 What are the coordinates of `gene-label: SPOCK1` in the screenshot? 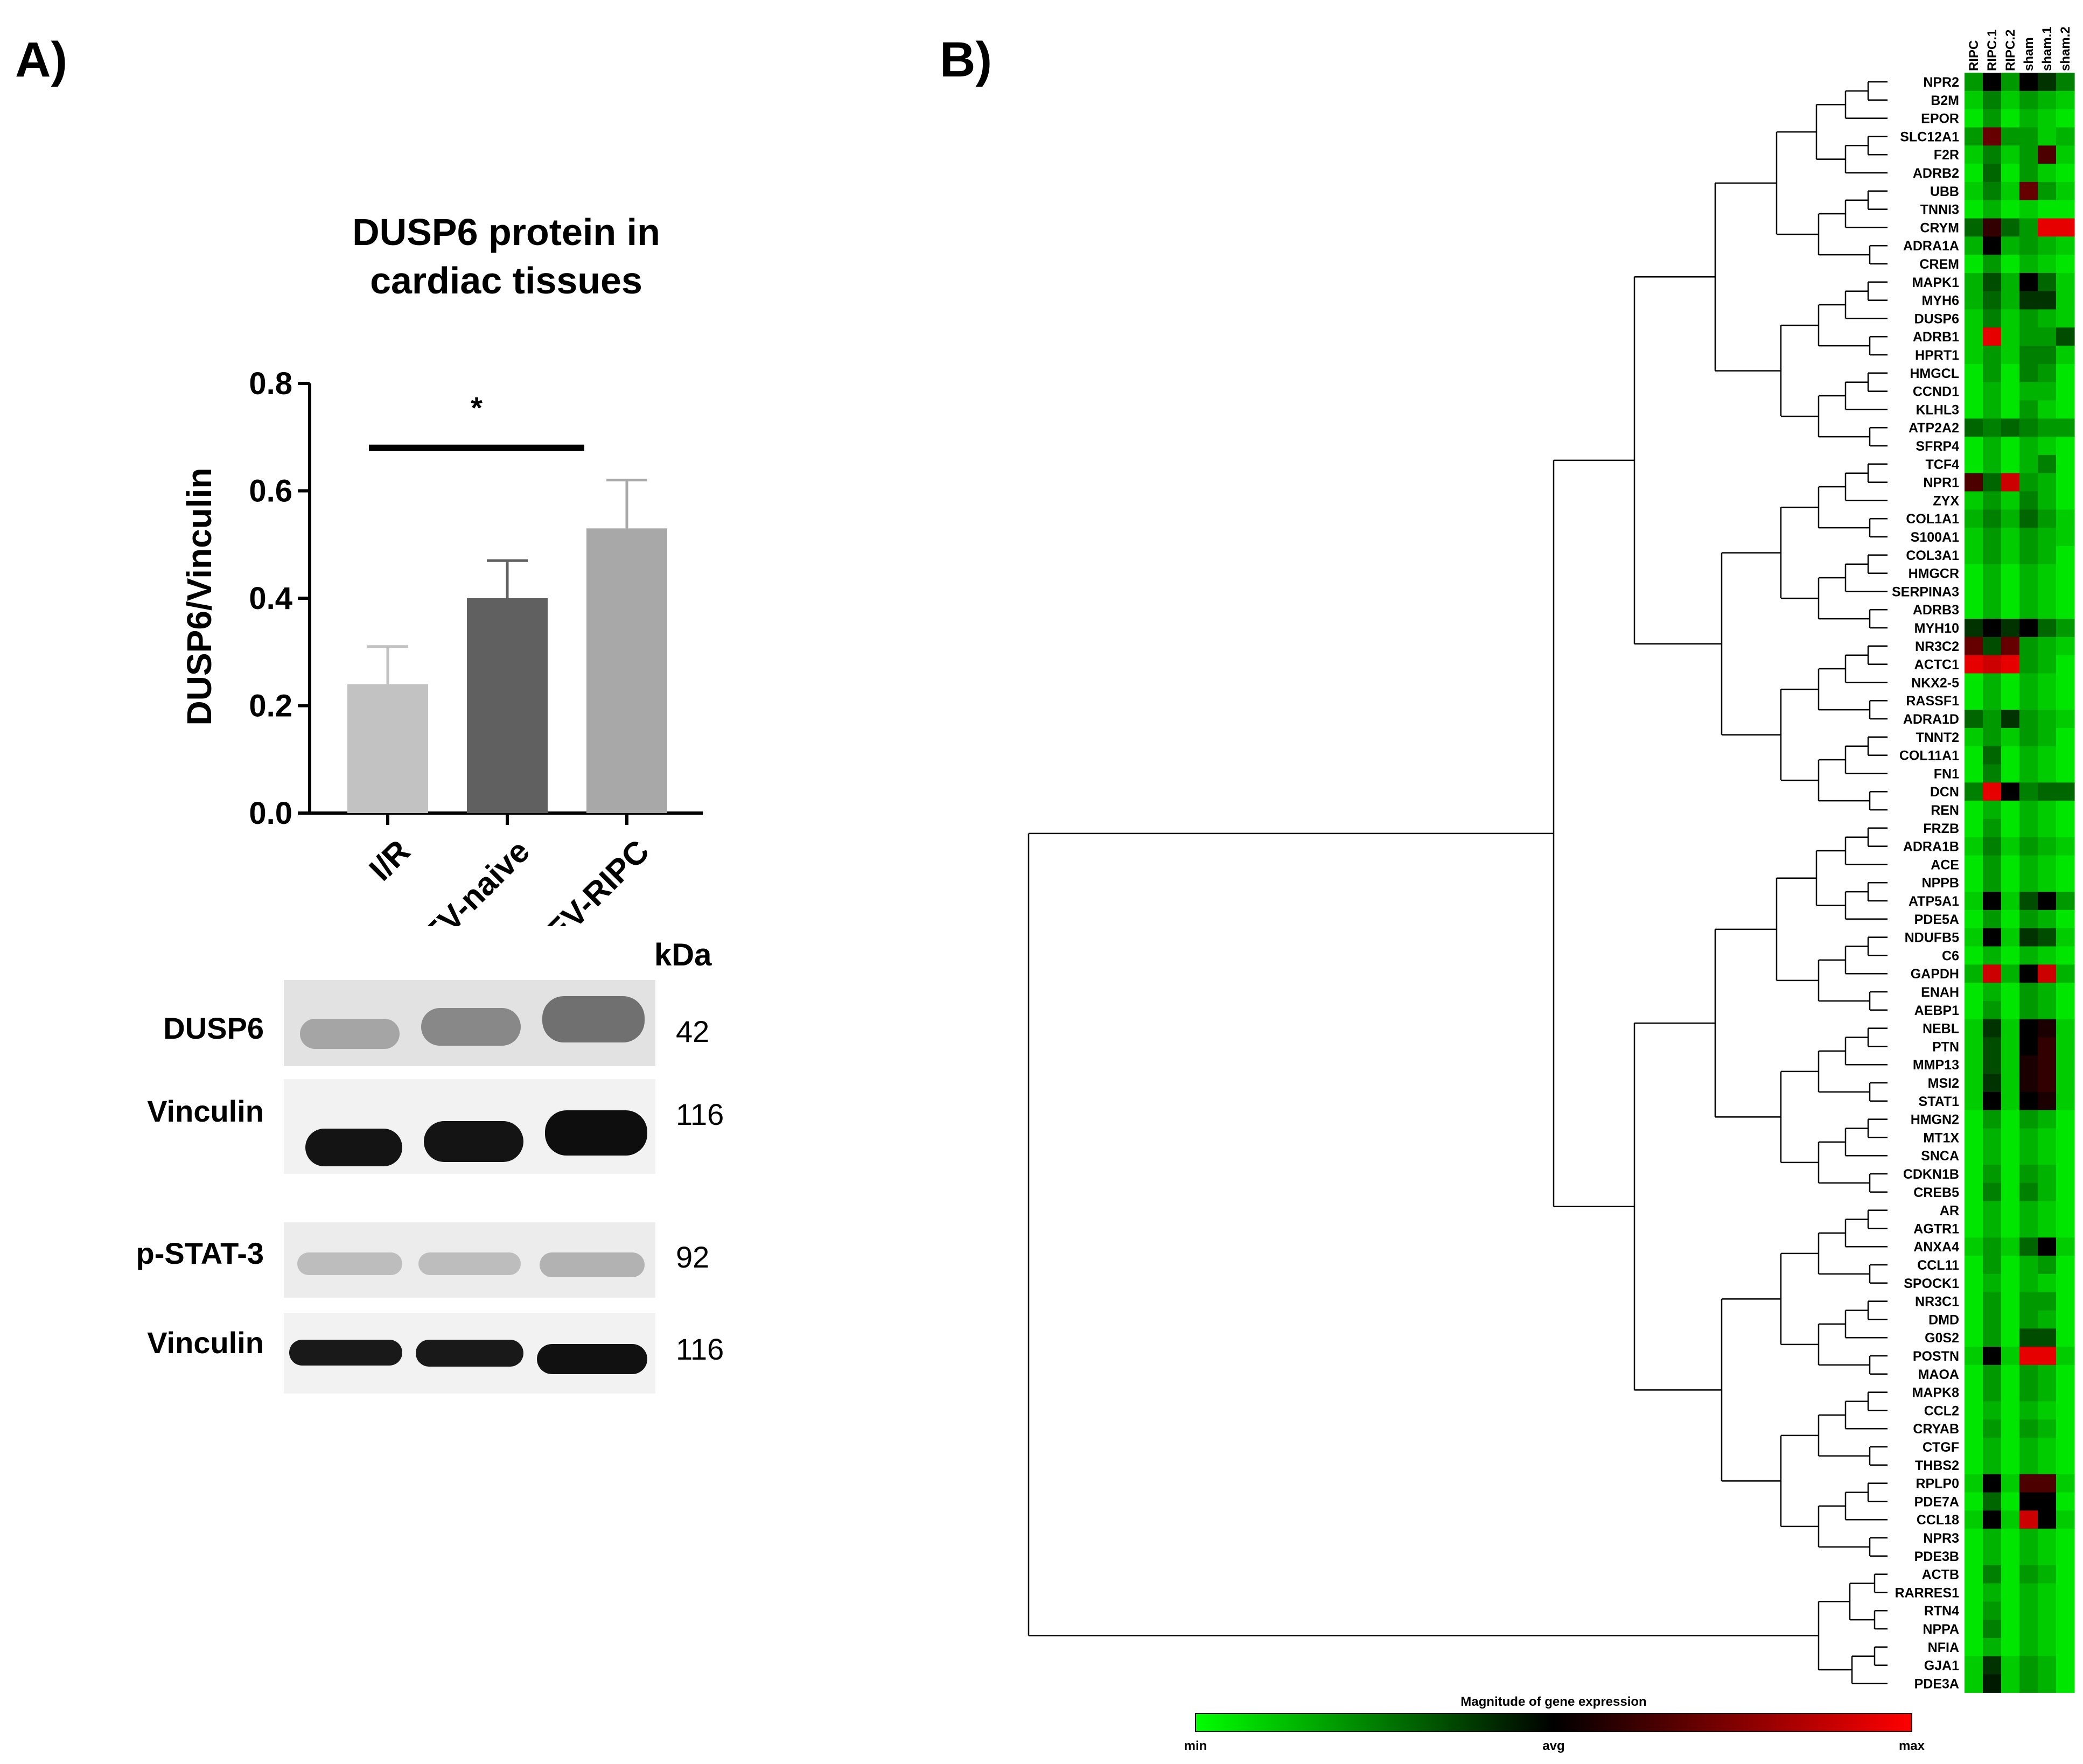 It's located at (1931, 1283).